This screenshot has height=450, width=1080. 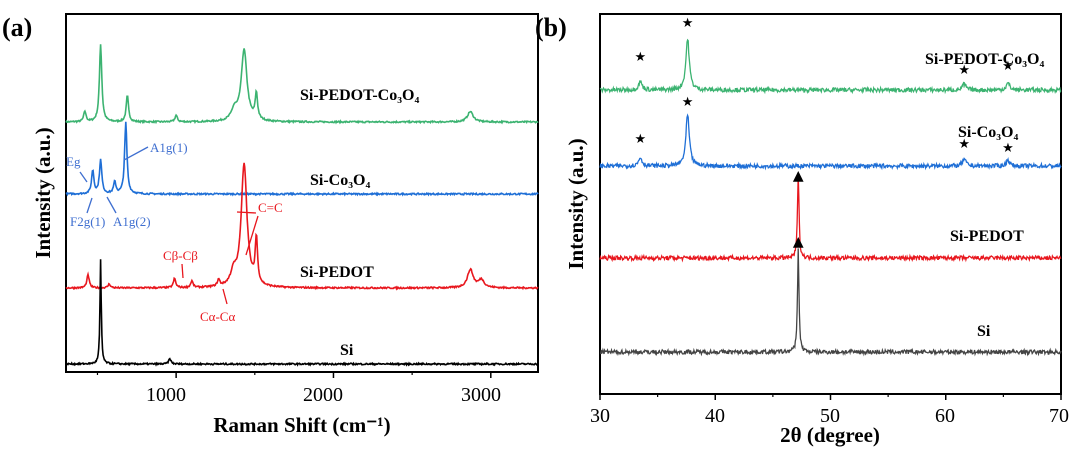 I want to click on ann-a1g1-arrow, so click(x=136, y=153).